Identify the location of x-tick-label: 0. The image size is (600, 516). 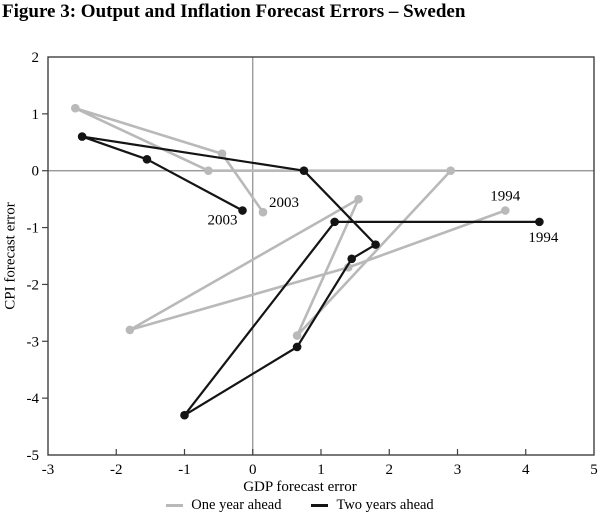
(253, 470).